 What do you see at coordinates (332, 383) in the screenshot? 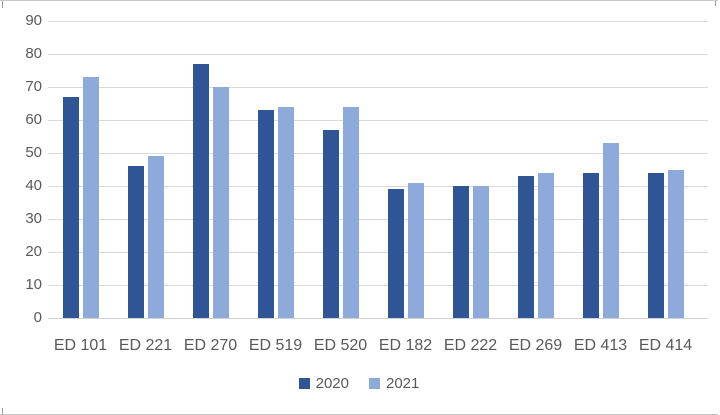
I see `legend-label-2020: 2020` at bounding box center [332, 383].